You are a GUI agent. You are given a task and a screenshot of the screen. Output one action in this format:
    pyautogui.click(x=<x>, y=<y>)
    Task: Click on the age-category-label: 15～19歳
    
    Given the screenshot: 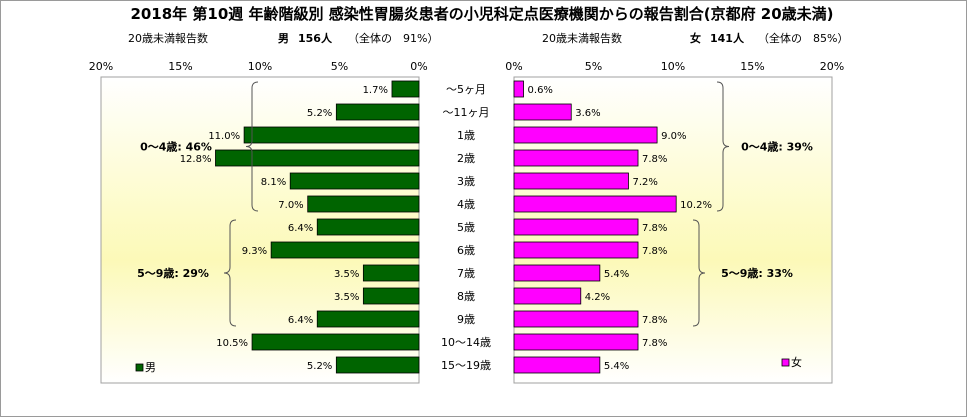 What is the action you would take?
    pyautogui.click(x=466, y=365)
    